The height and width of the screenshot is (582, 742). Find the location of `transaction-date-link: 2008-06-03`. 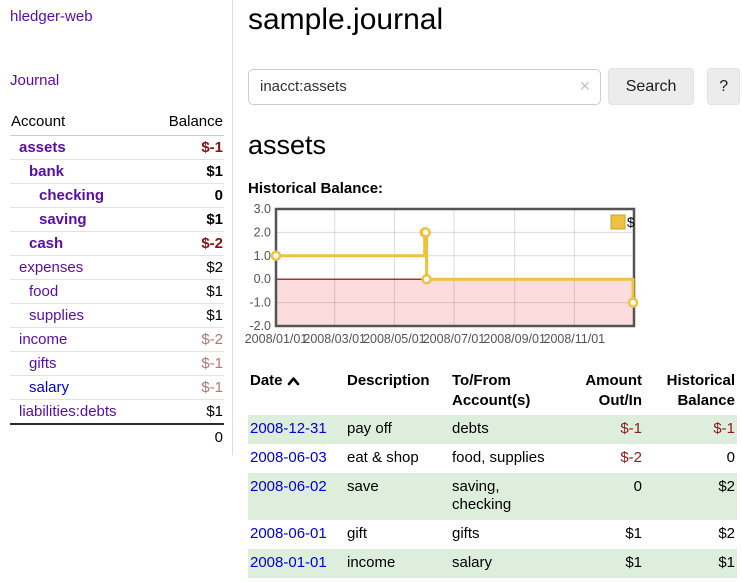

transaction-date-link: 2008-06-03 is located at coordinates (288, 457).